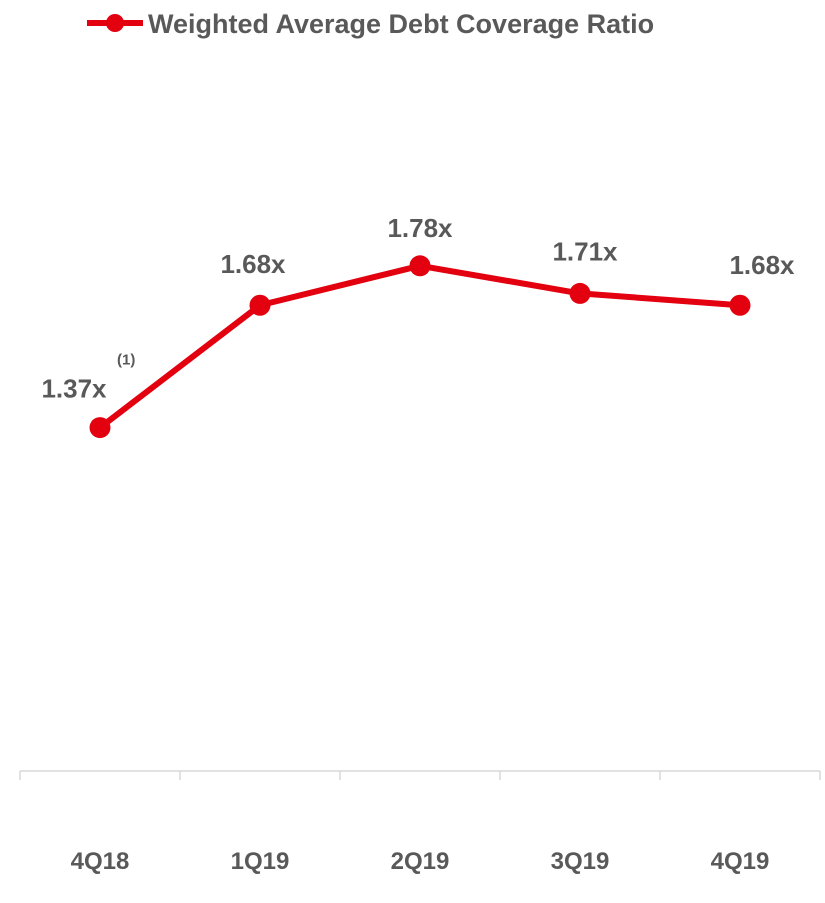  Describe the element at coordinates (126, 360) in the screenshot. I see `footnote-marker: (1)` at that location.